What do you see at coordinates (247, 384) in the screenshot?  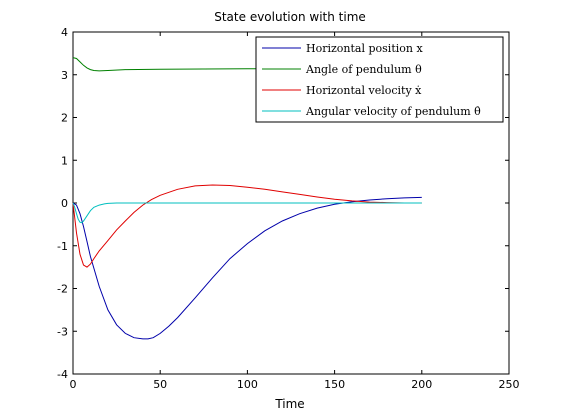 I see `x-tick-label: 100` at bounding box center [247, 384].